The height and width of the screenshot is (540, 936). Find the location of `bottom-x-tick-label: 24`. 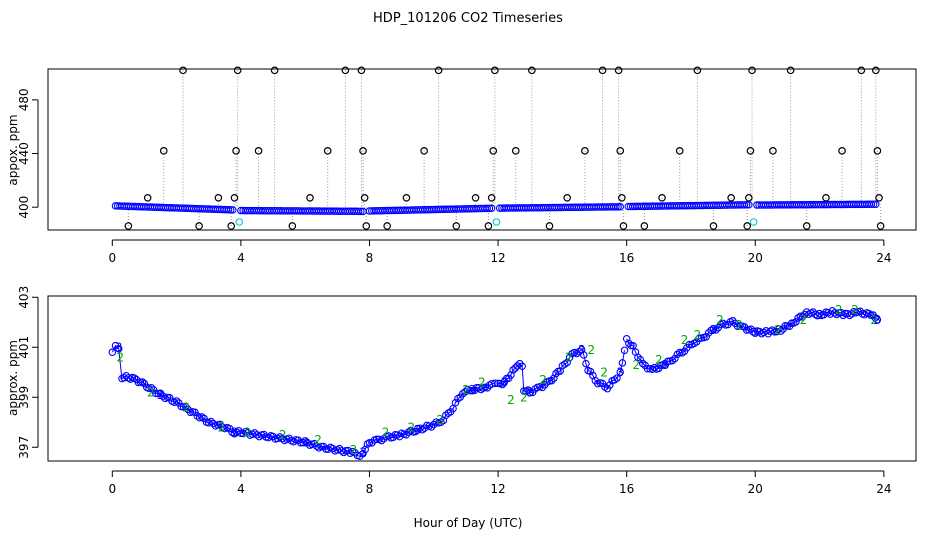

bottom-x-tick-label: 24 is located at coordinates (883, 489).